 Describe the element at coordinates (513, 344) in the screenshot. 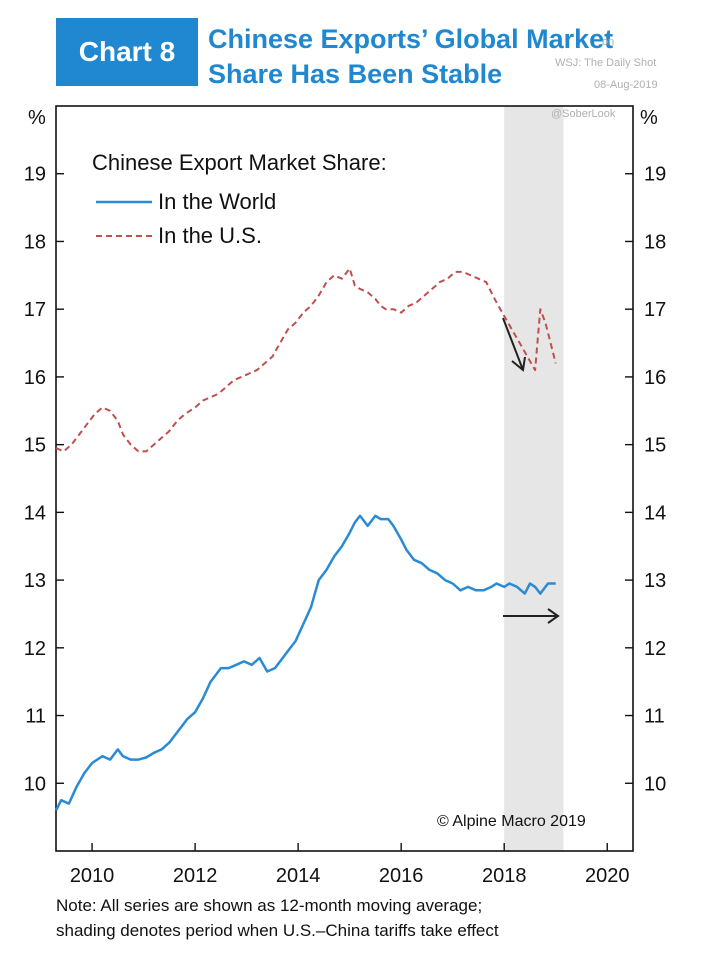

I see `downward-arrow-shaft` at that location.